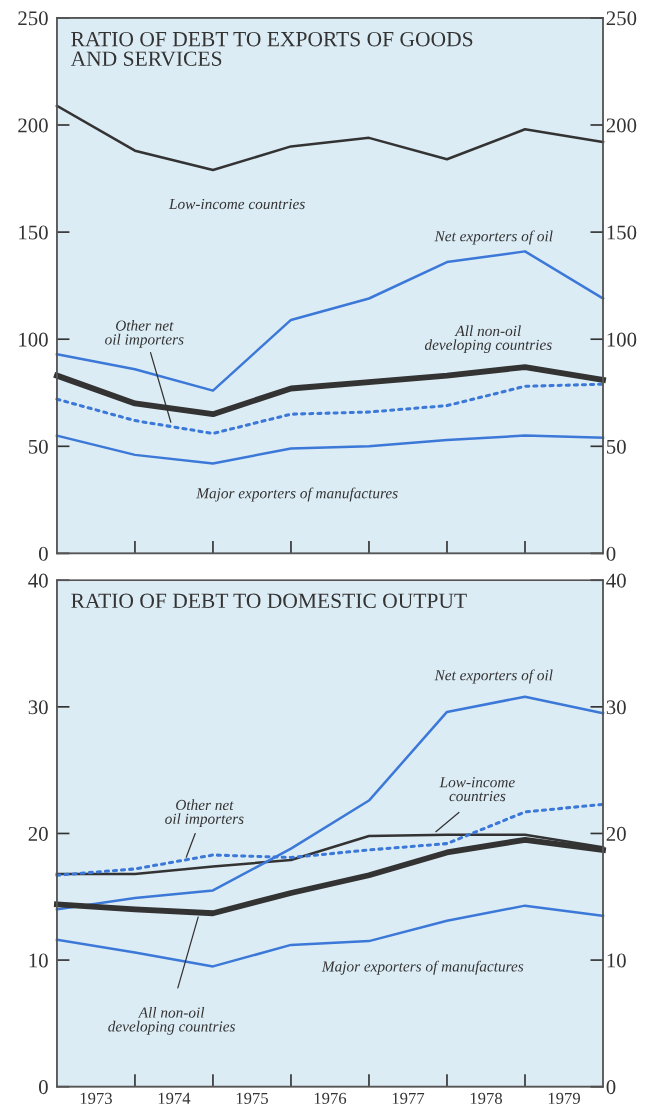 The width and height of the screenshot is (647, 1118). I want to click on y2-tick-label: 10, so click(616, 960).